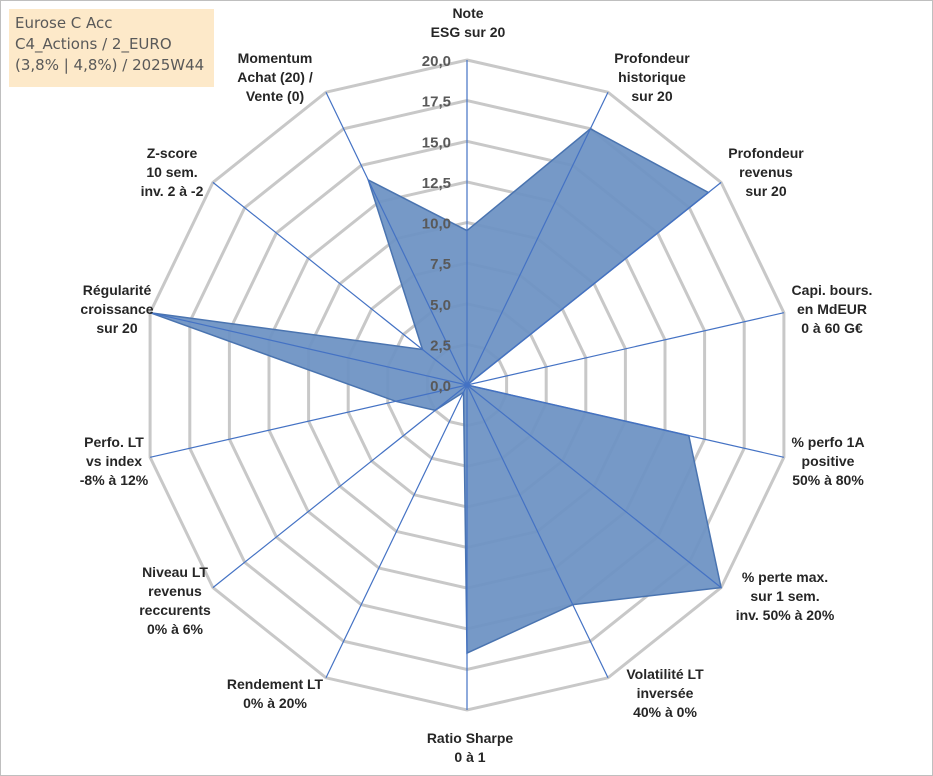  I want to click on fund-stats: (3,8% | 4,8%) / 2025W44, so click(110, 65).